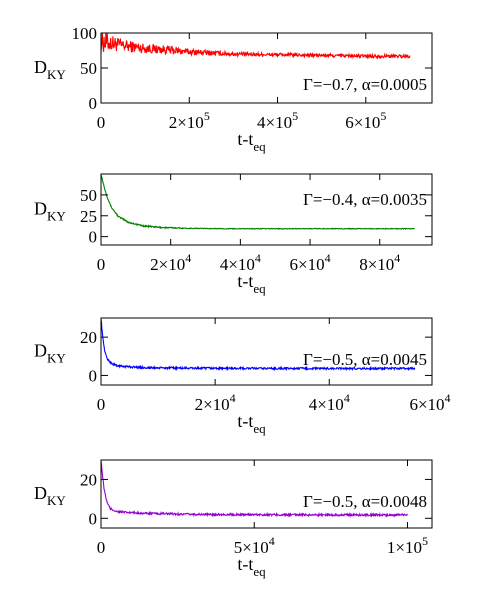 Image resolution: width=501 pixels, height=591 pixels. Describe the element at coordinates (379, 262) in the screenshot. I see `x-tick-label: 8×10⁴` at that location.